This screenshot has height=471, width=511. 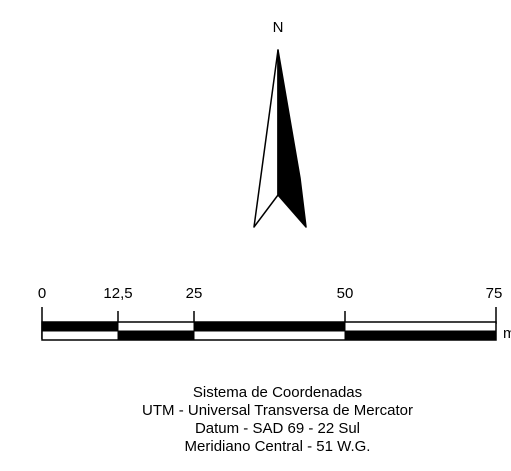 I want to click on scale-label-12-5: 12,5, so click(x=118, y=293).